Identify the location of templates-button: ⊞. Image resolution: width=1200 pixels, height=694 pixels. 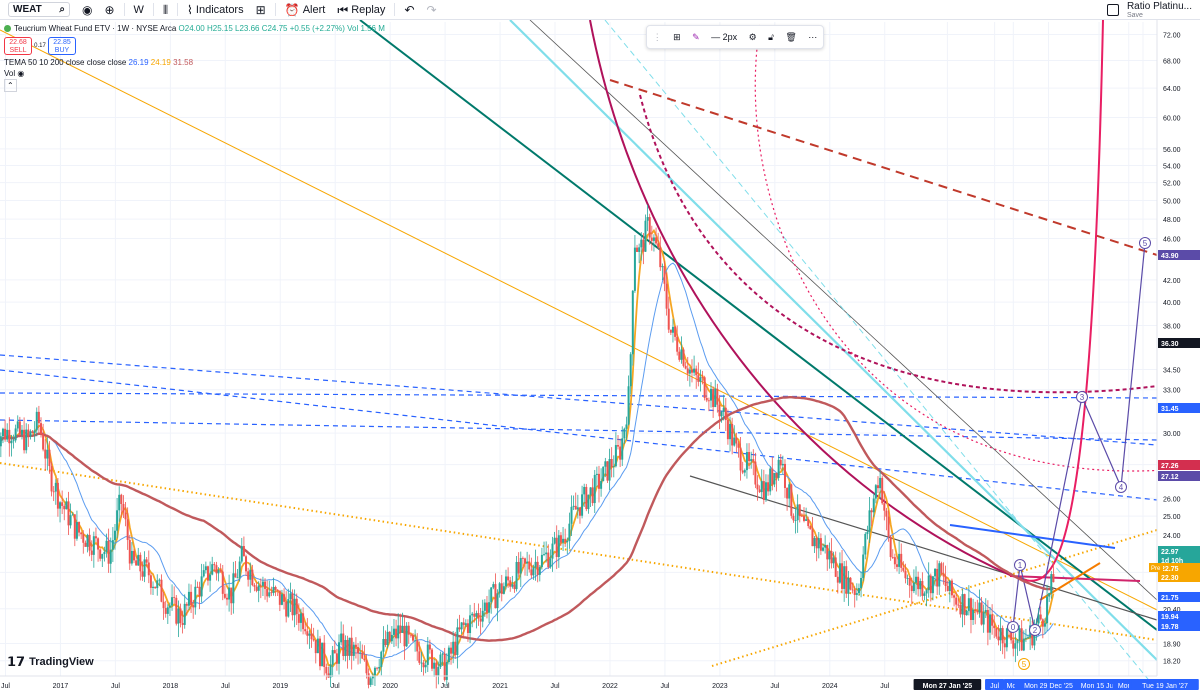
(261, 9).